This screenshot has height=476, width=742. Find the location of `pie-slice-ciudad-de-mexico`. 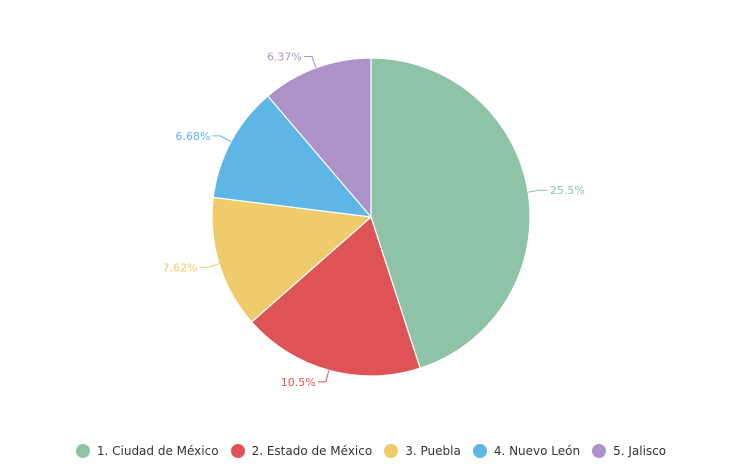

pie-slice-ciudad-de-mexico is located at coordinates (450, 213).